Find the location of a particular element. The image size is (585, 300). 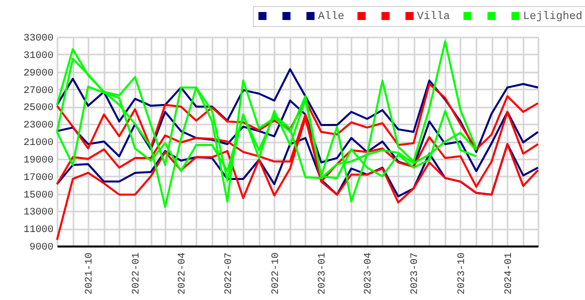

y-tick-label: 21000 is located at coordinates (38, 143).